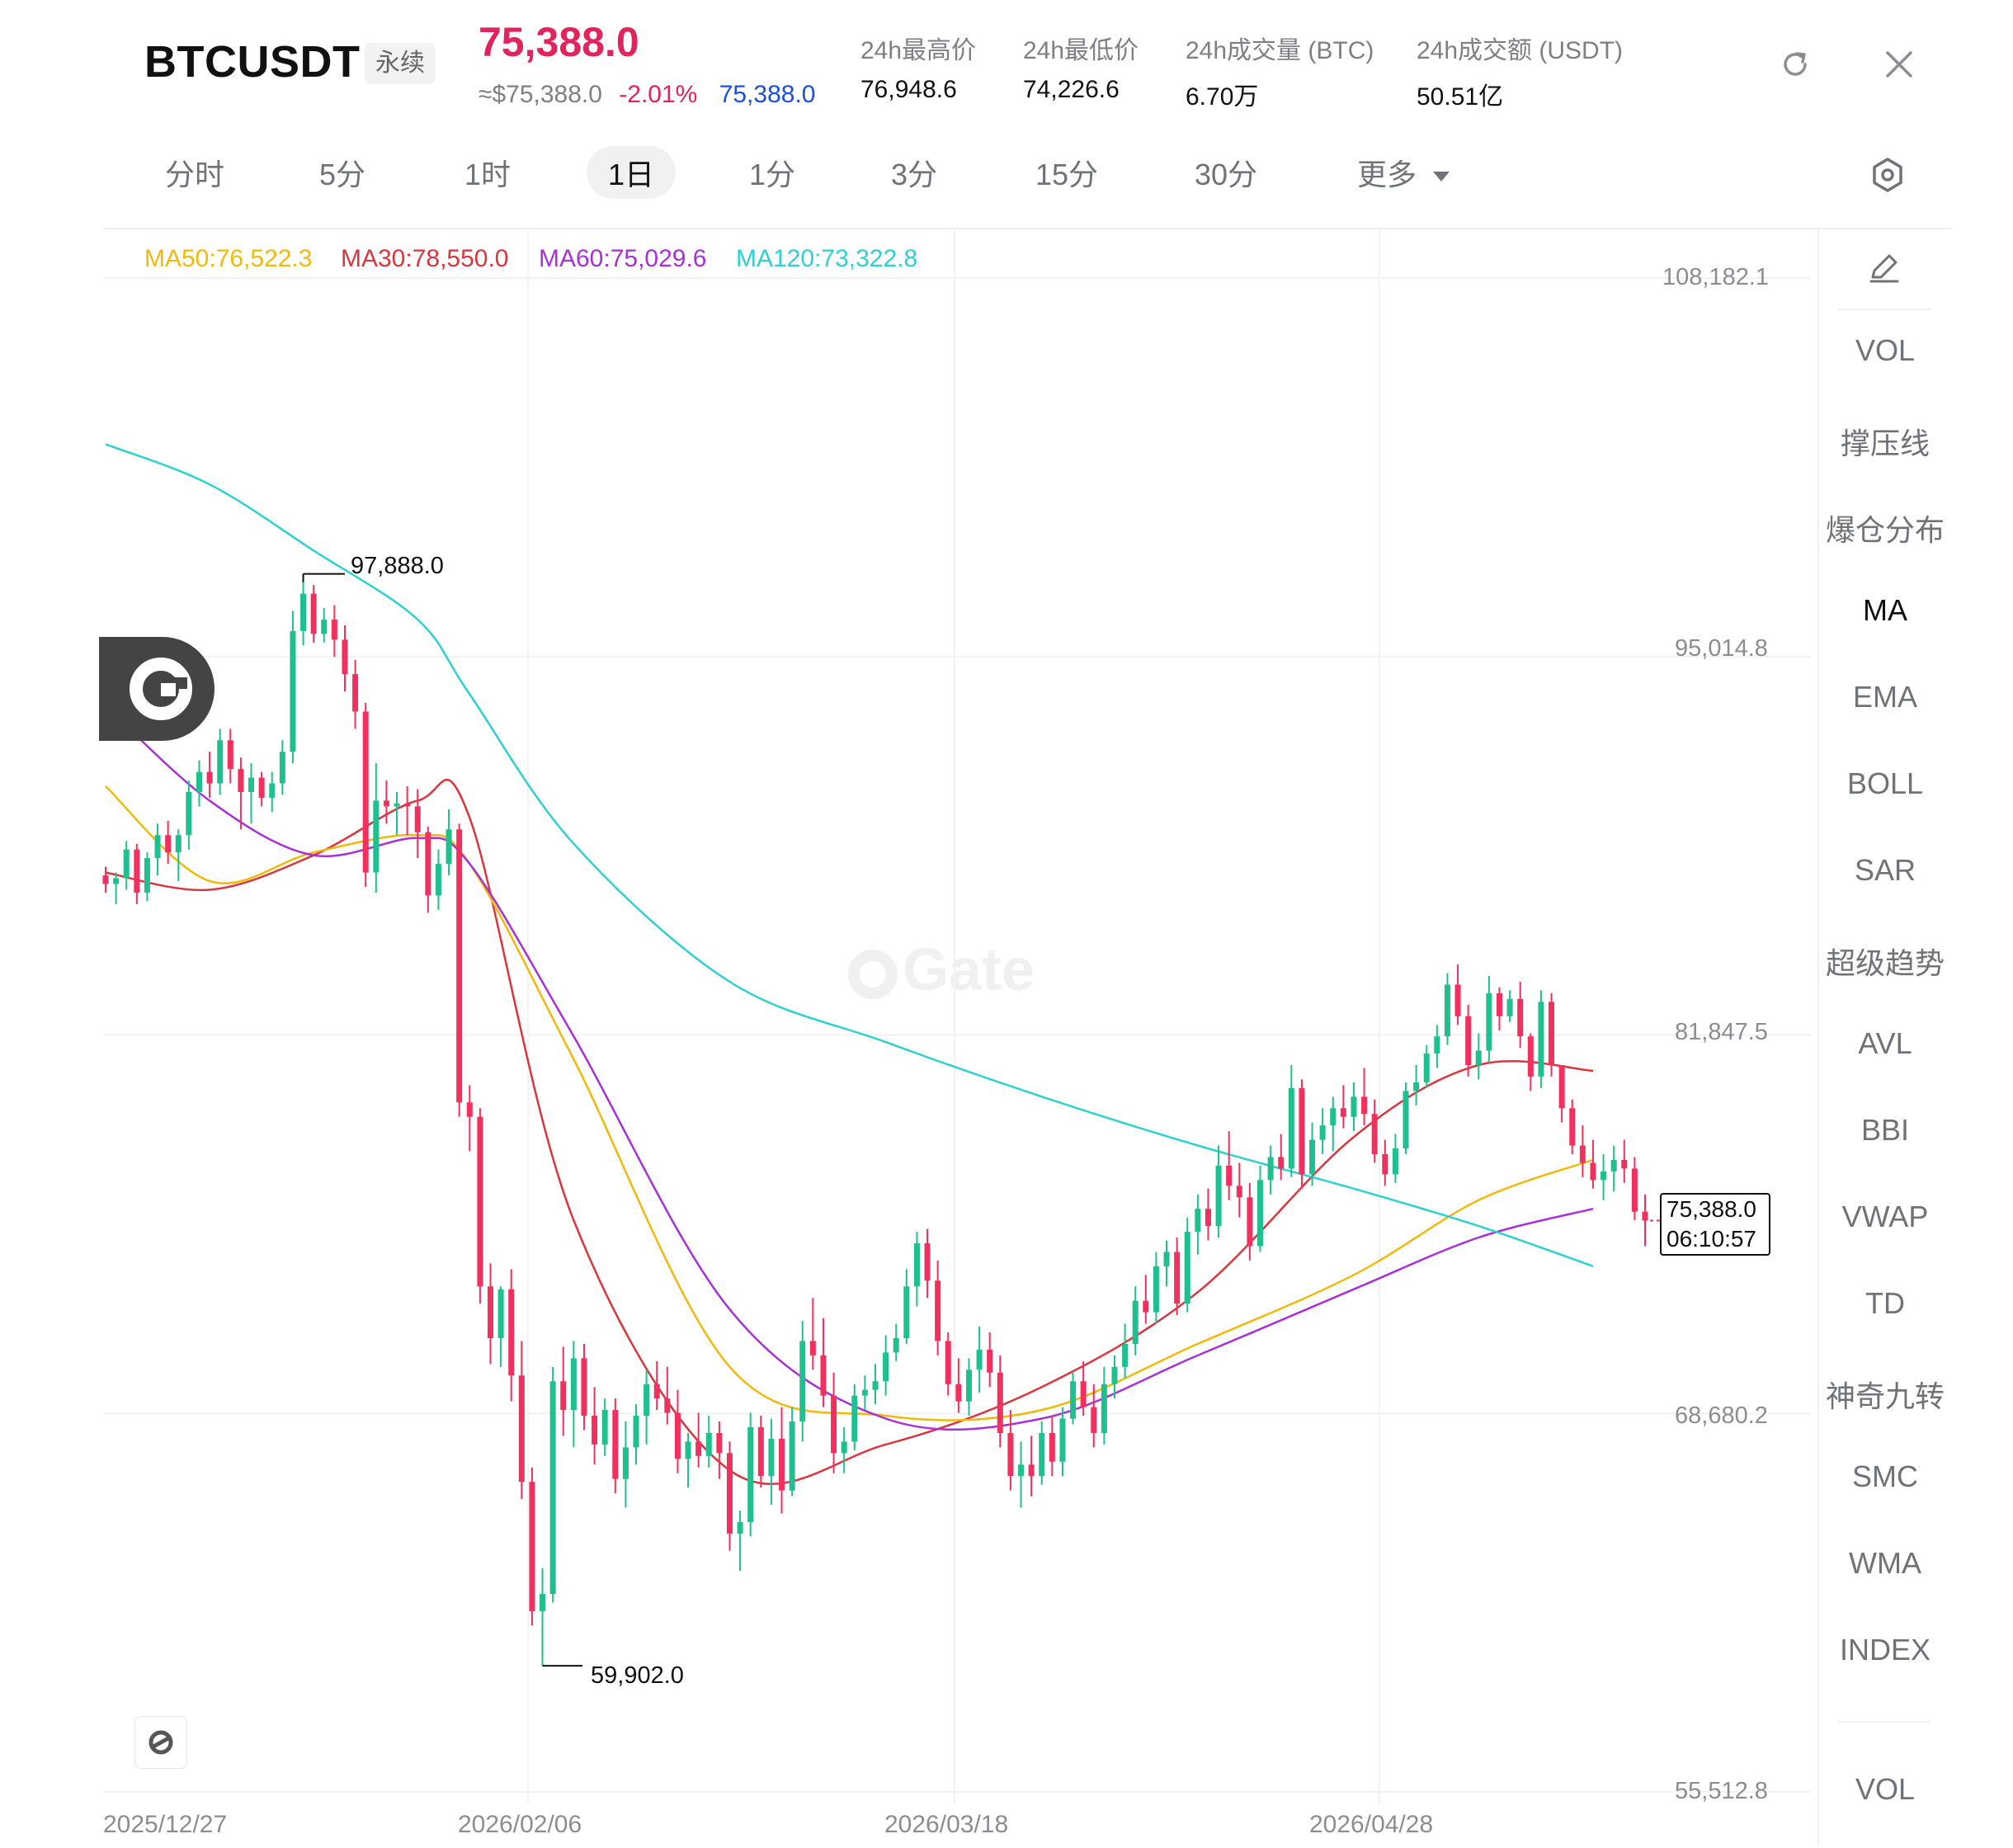 This screenshot has width=2013, height=1848. What do you see at coordinates (195, 174) in the screenshot?
I see `timeframe-tab: 分时` at bounding box center [195, 174].